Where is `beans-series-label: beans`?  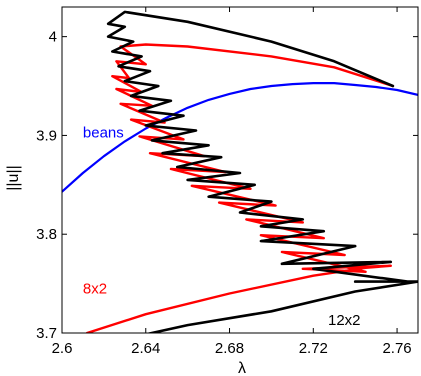 beans-series-label: beans is located at coordinates (103, 132).